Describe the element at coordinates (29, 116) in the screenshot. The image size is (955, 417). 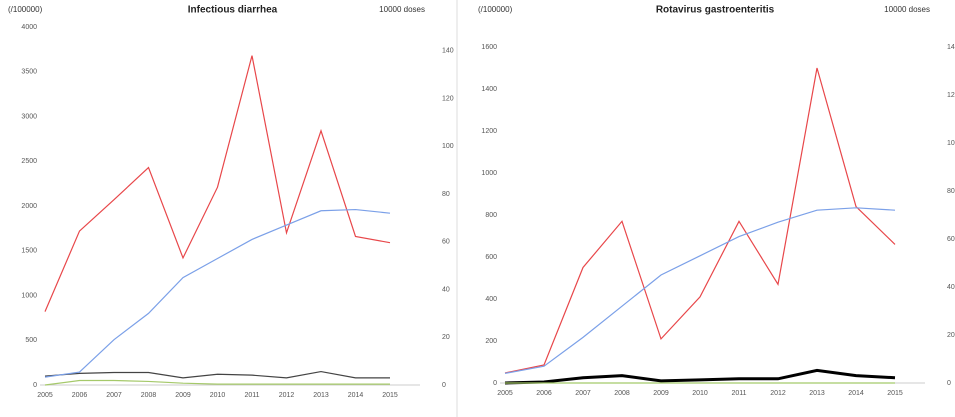
I see `y-tick-label: 3000` at that location.